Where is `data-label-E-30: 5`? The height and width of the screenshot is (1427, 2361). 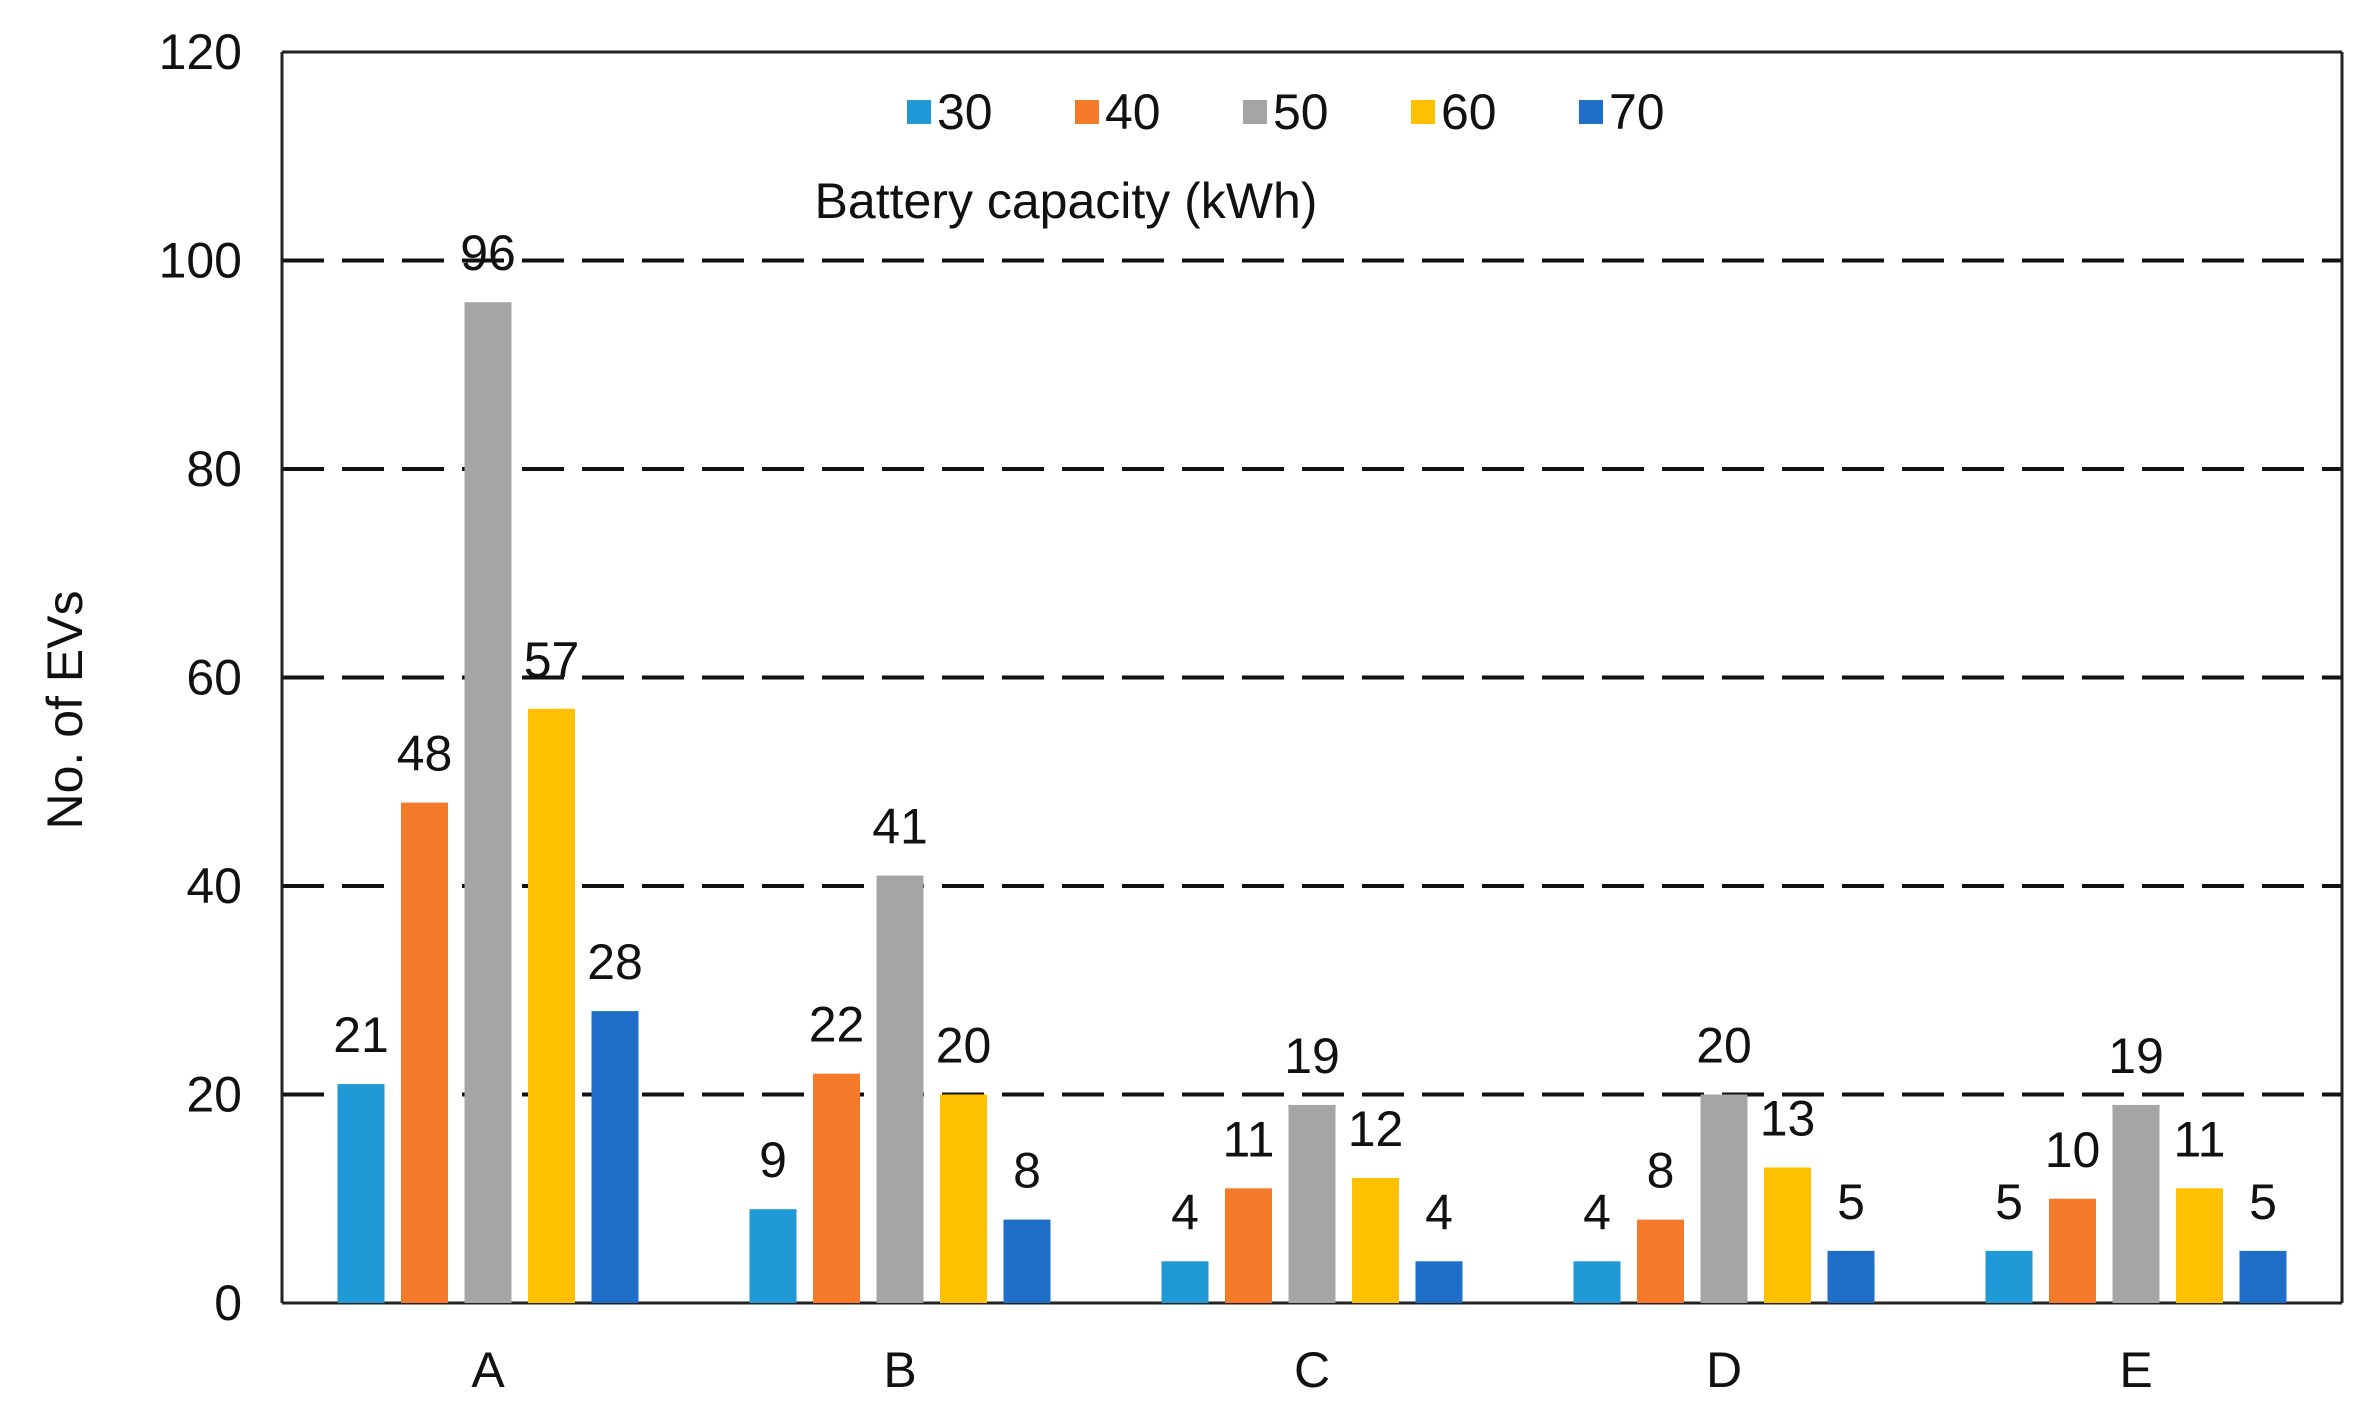 data-label-E-30: 5 is located at coordinates (2009, 1202).